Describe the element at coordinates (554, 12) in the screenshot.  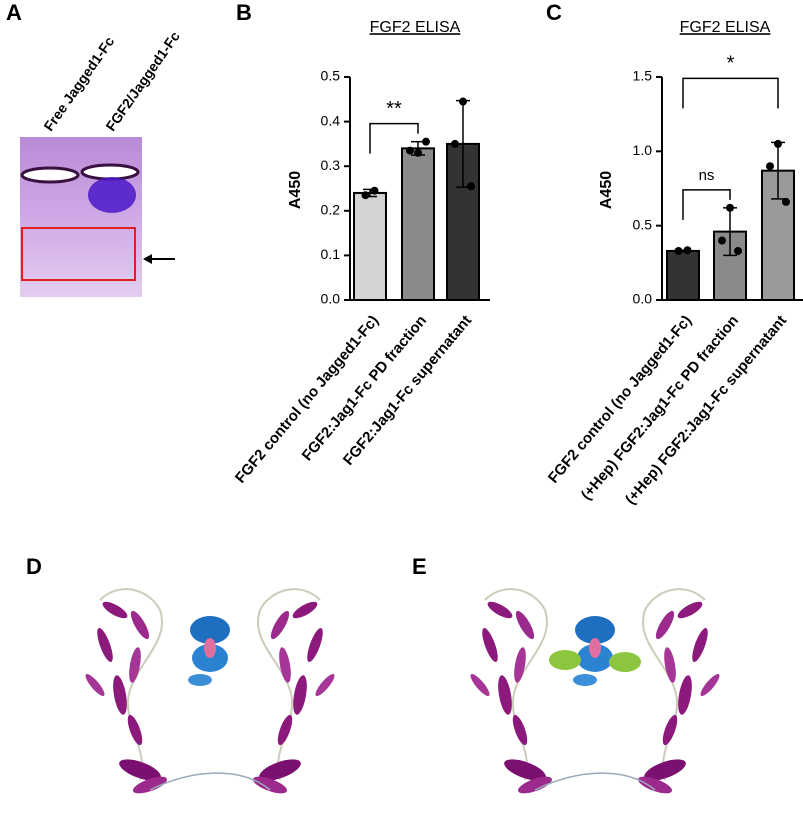
I see `panel-label: C` at that location.